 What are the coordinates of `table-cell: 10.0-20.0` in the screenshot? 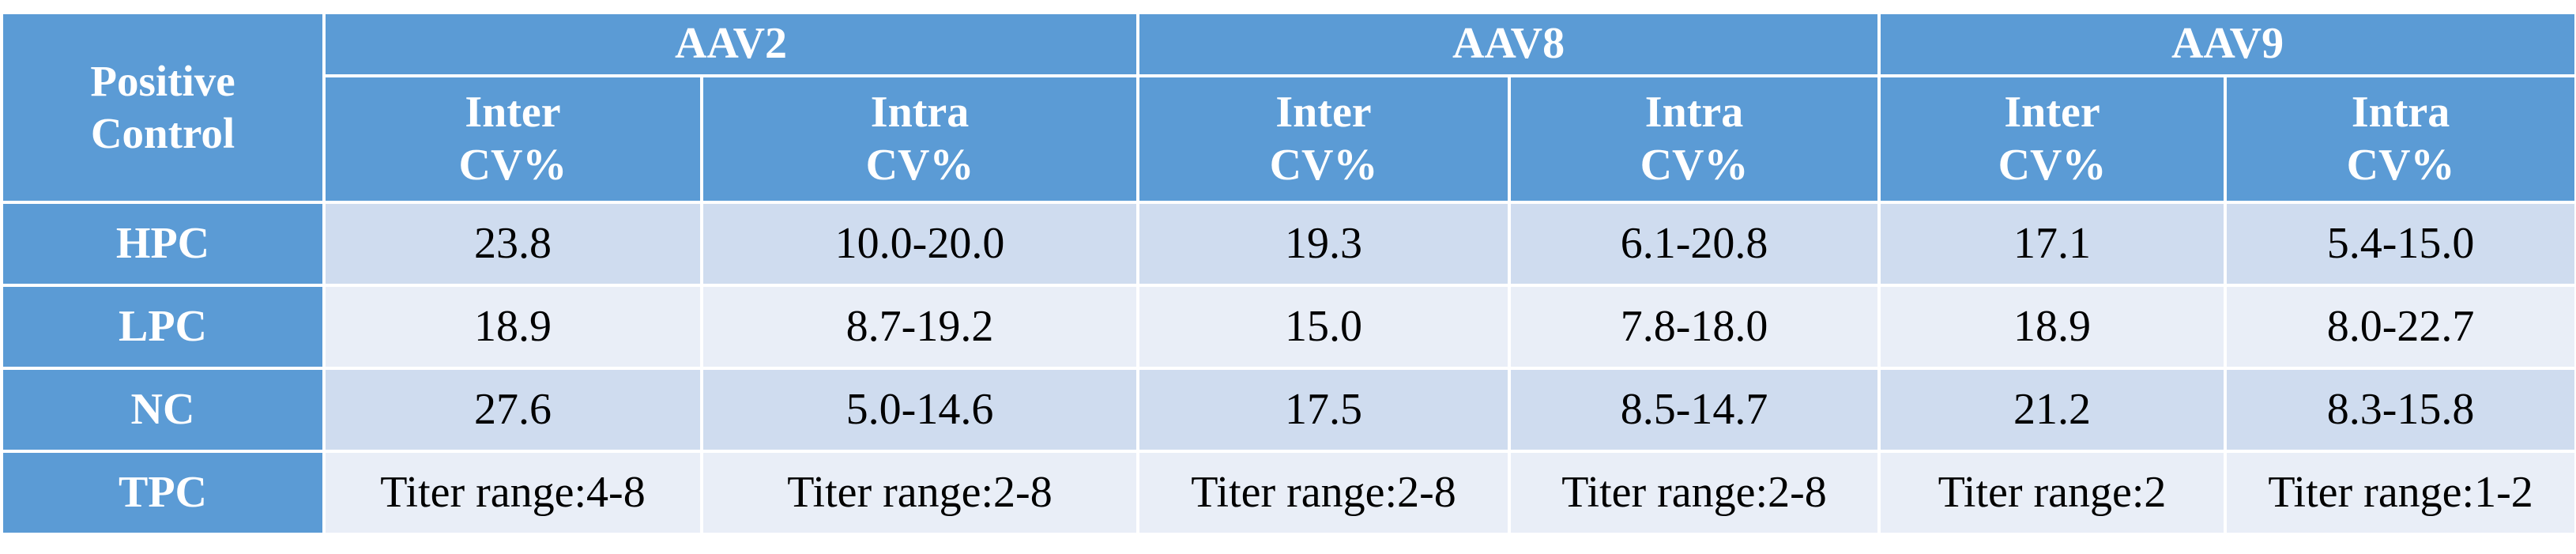 It's located at (919, 244).